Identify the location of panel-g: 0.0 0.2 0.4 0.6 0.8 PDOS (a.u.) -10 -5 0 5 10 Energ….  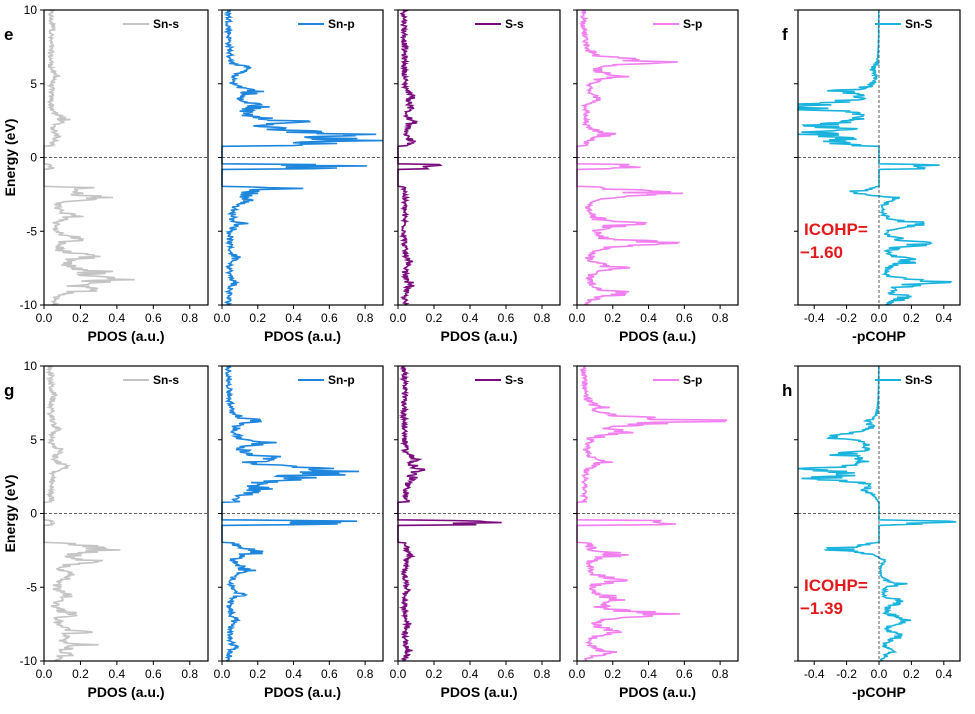
(105, 529).